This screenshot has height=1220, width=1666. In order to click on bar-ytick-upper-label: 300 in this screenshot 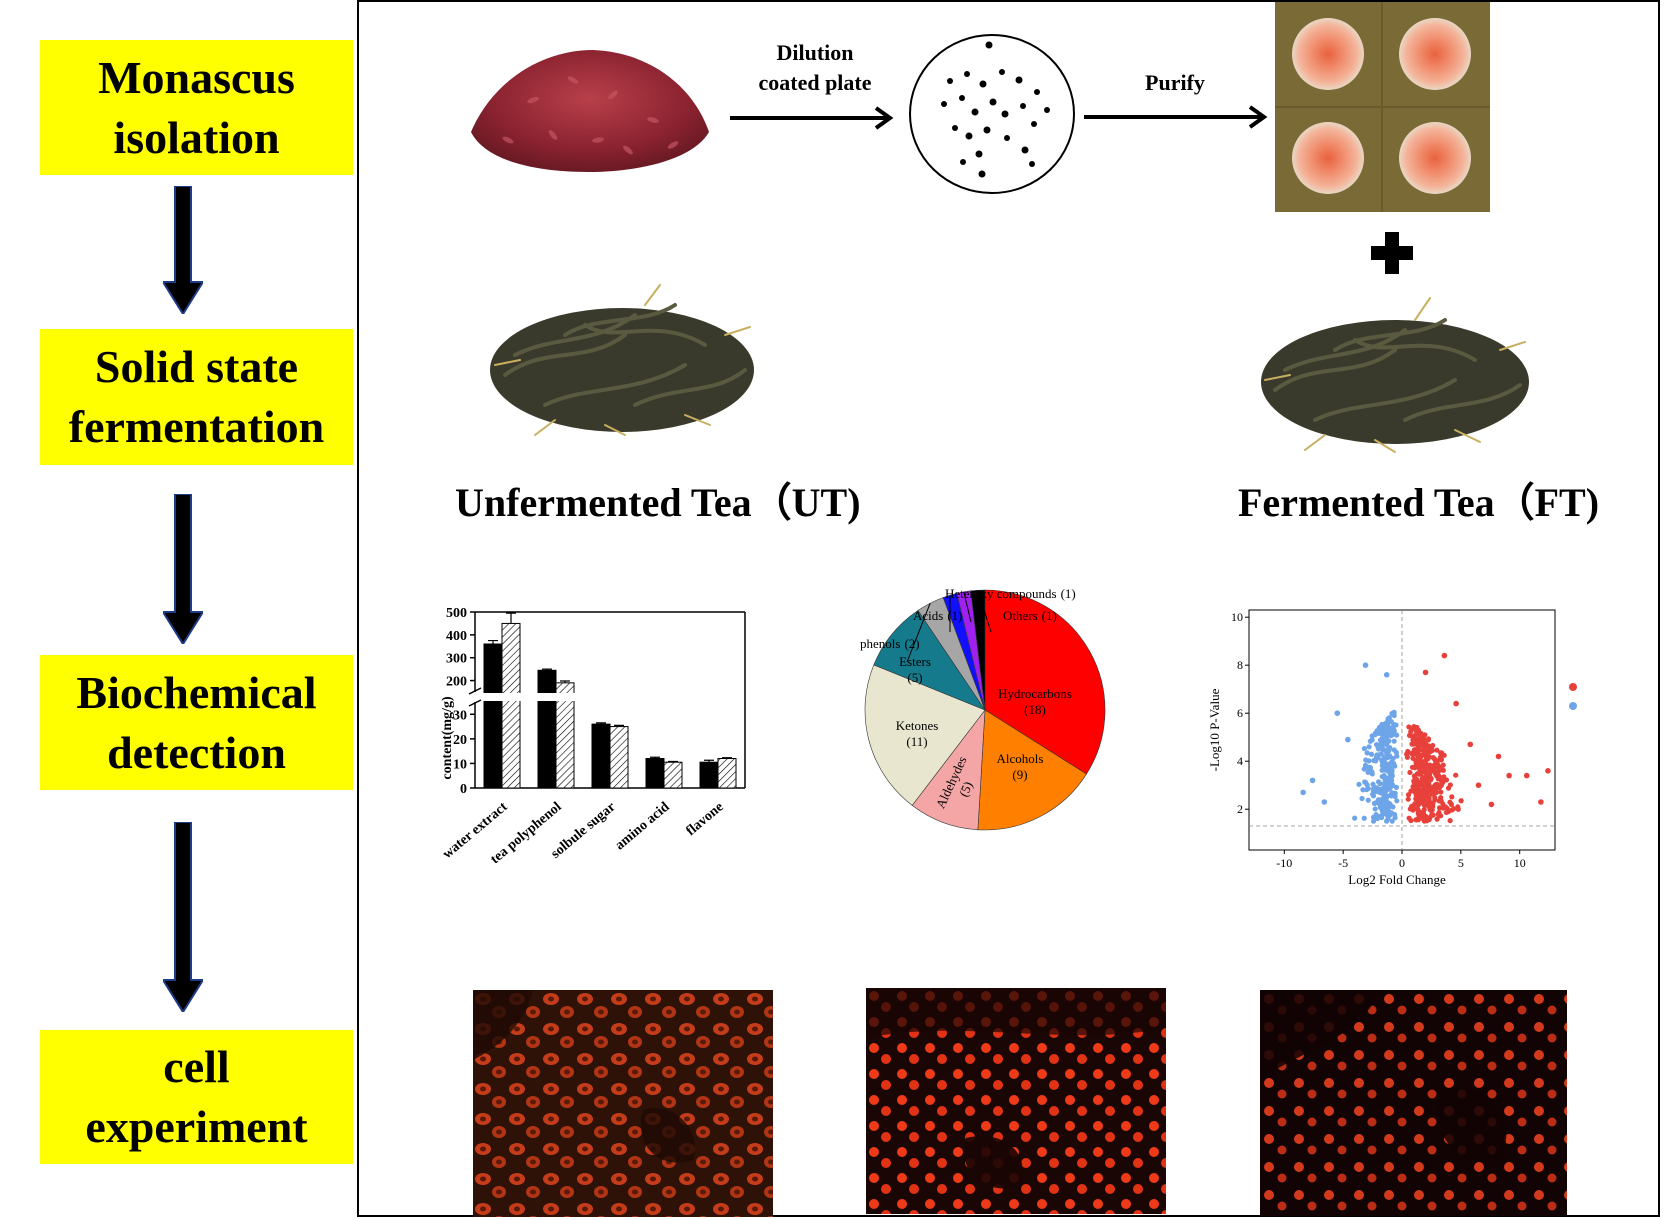, I will do `click(456, 659)`.